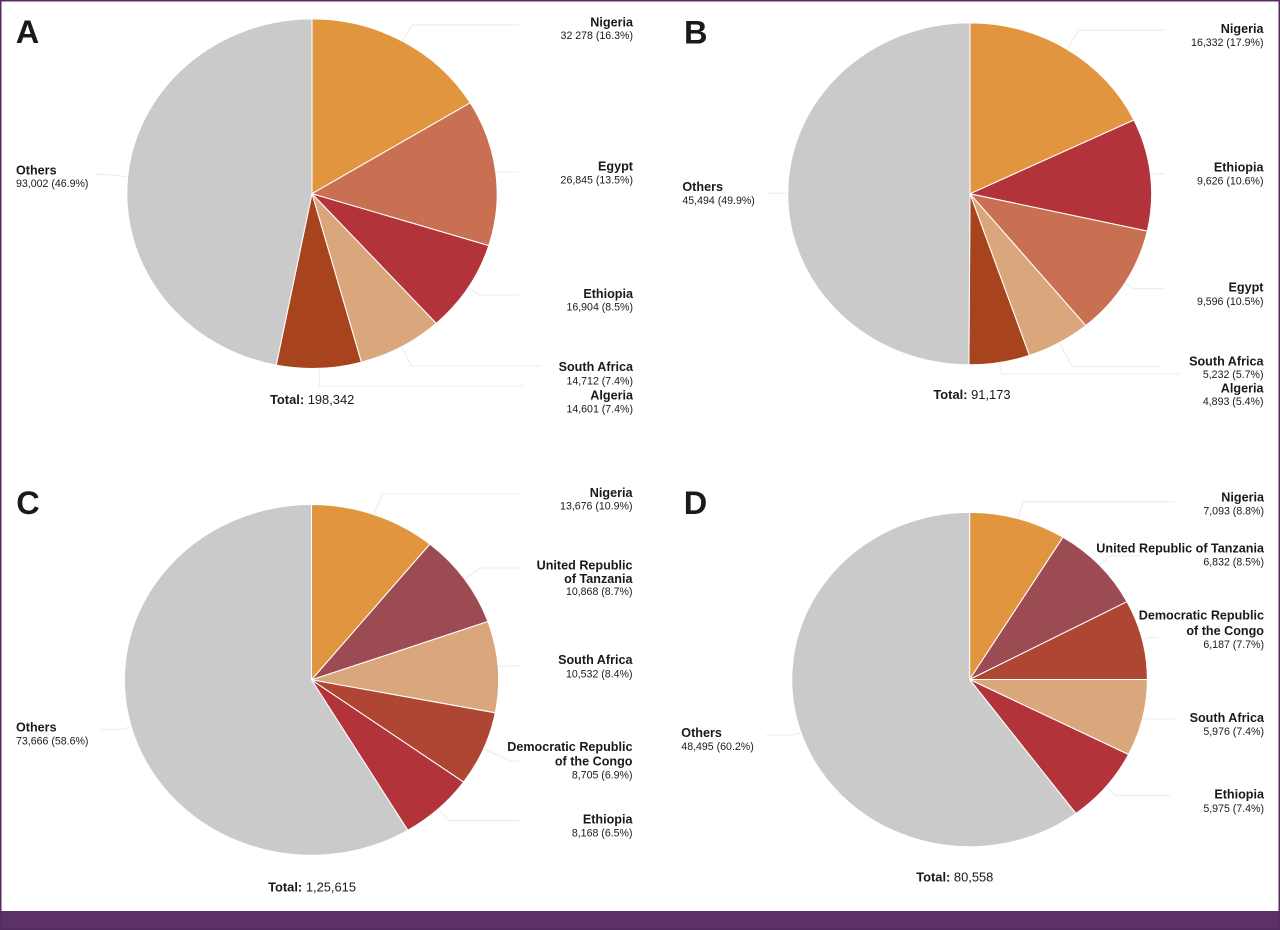 Image resolution: width=1280 pixels, height=930 pixels. What do you see at coordinates (1233, 732) in the screenshot?
I see `svg-text: 5,976 (7.4%)` at bounding box center [1233, 732].